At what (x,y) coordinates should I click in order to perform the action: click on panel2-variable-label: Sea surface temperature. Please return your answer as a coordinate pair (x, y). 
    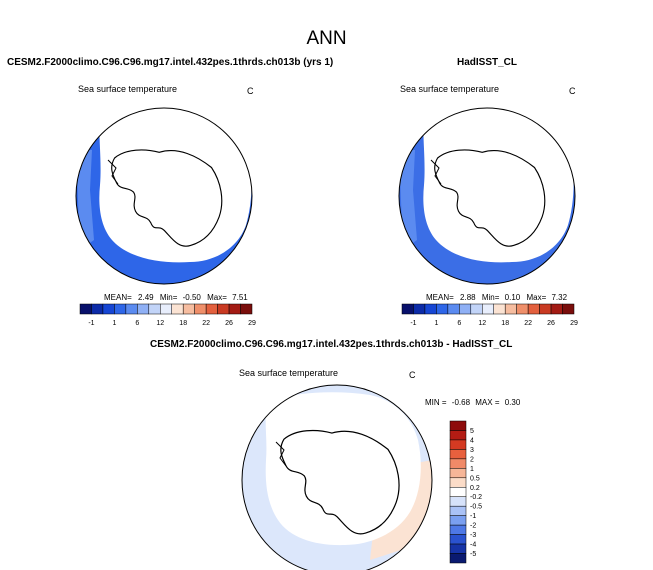
    Looking at the image, I should click on (450, 89).